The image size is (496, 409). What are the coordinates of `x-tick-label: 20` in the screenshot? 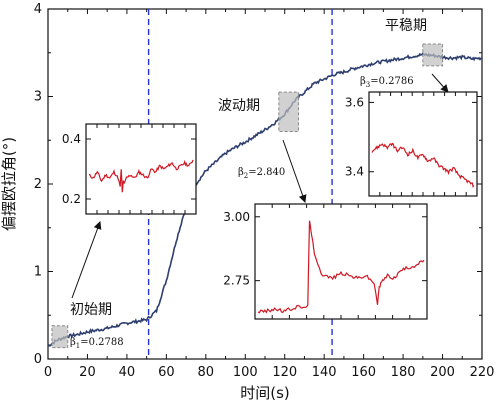 It's located at (87, 372).